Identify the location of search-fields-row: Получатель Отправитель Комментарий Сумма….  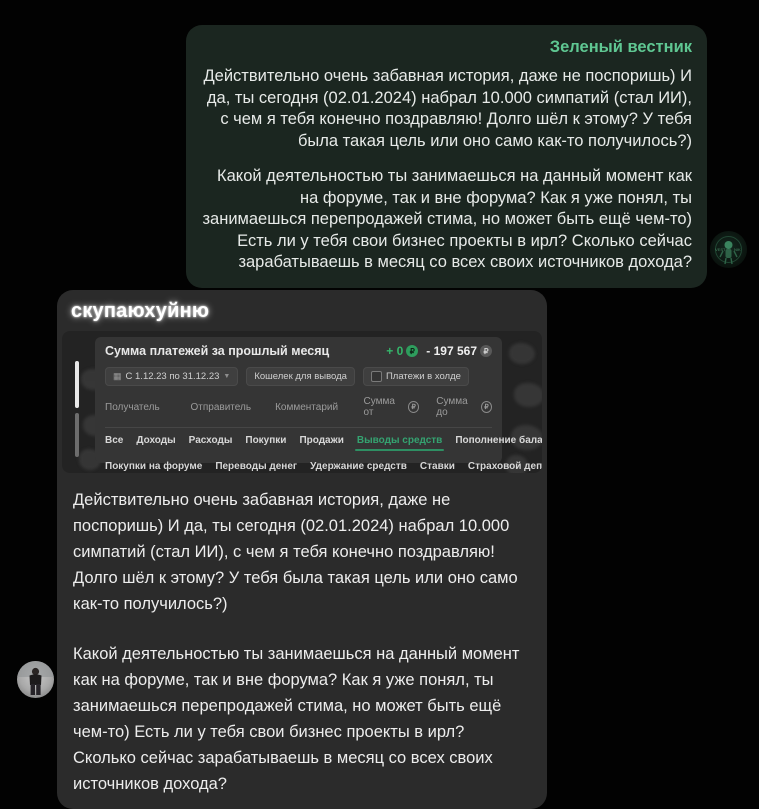
(298, 407).